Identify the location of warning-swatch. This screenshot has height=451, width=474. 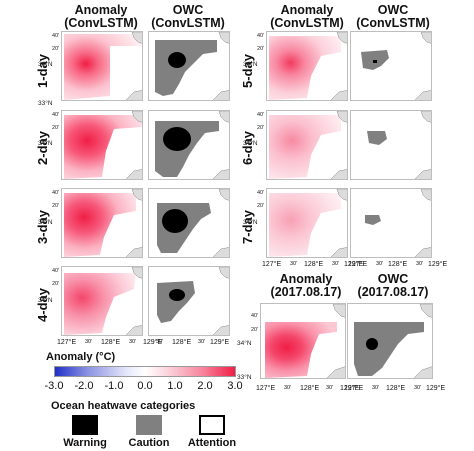
(85, 425).